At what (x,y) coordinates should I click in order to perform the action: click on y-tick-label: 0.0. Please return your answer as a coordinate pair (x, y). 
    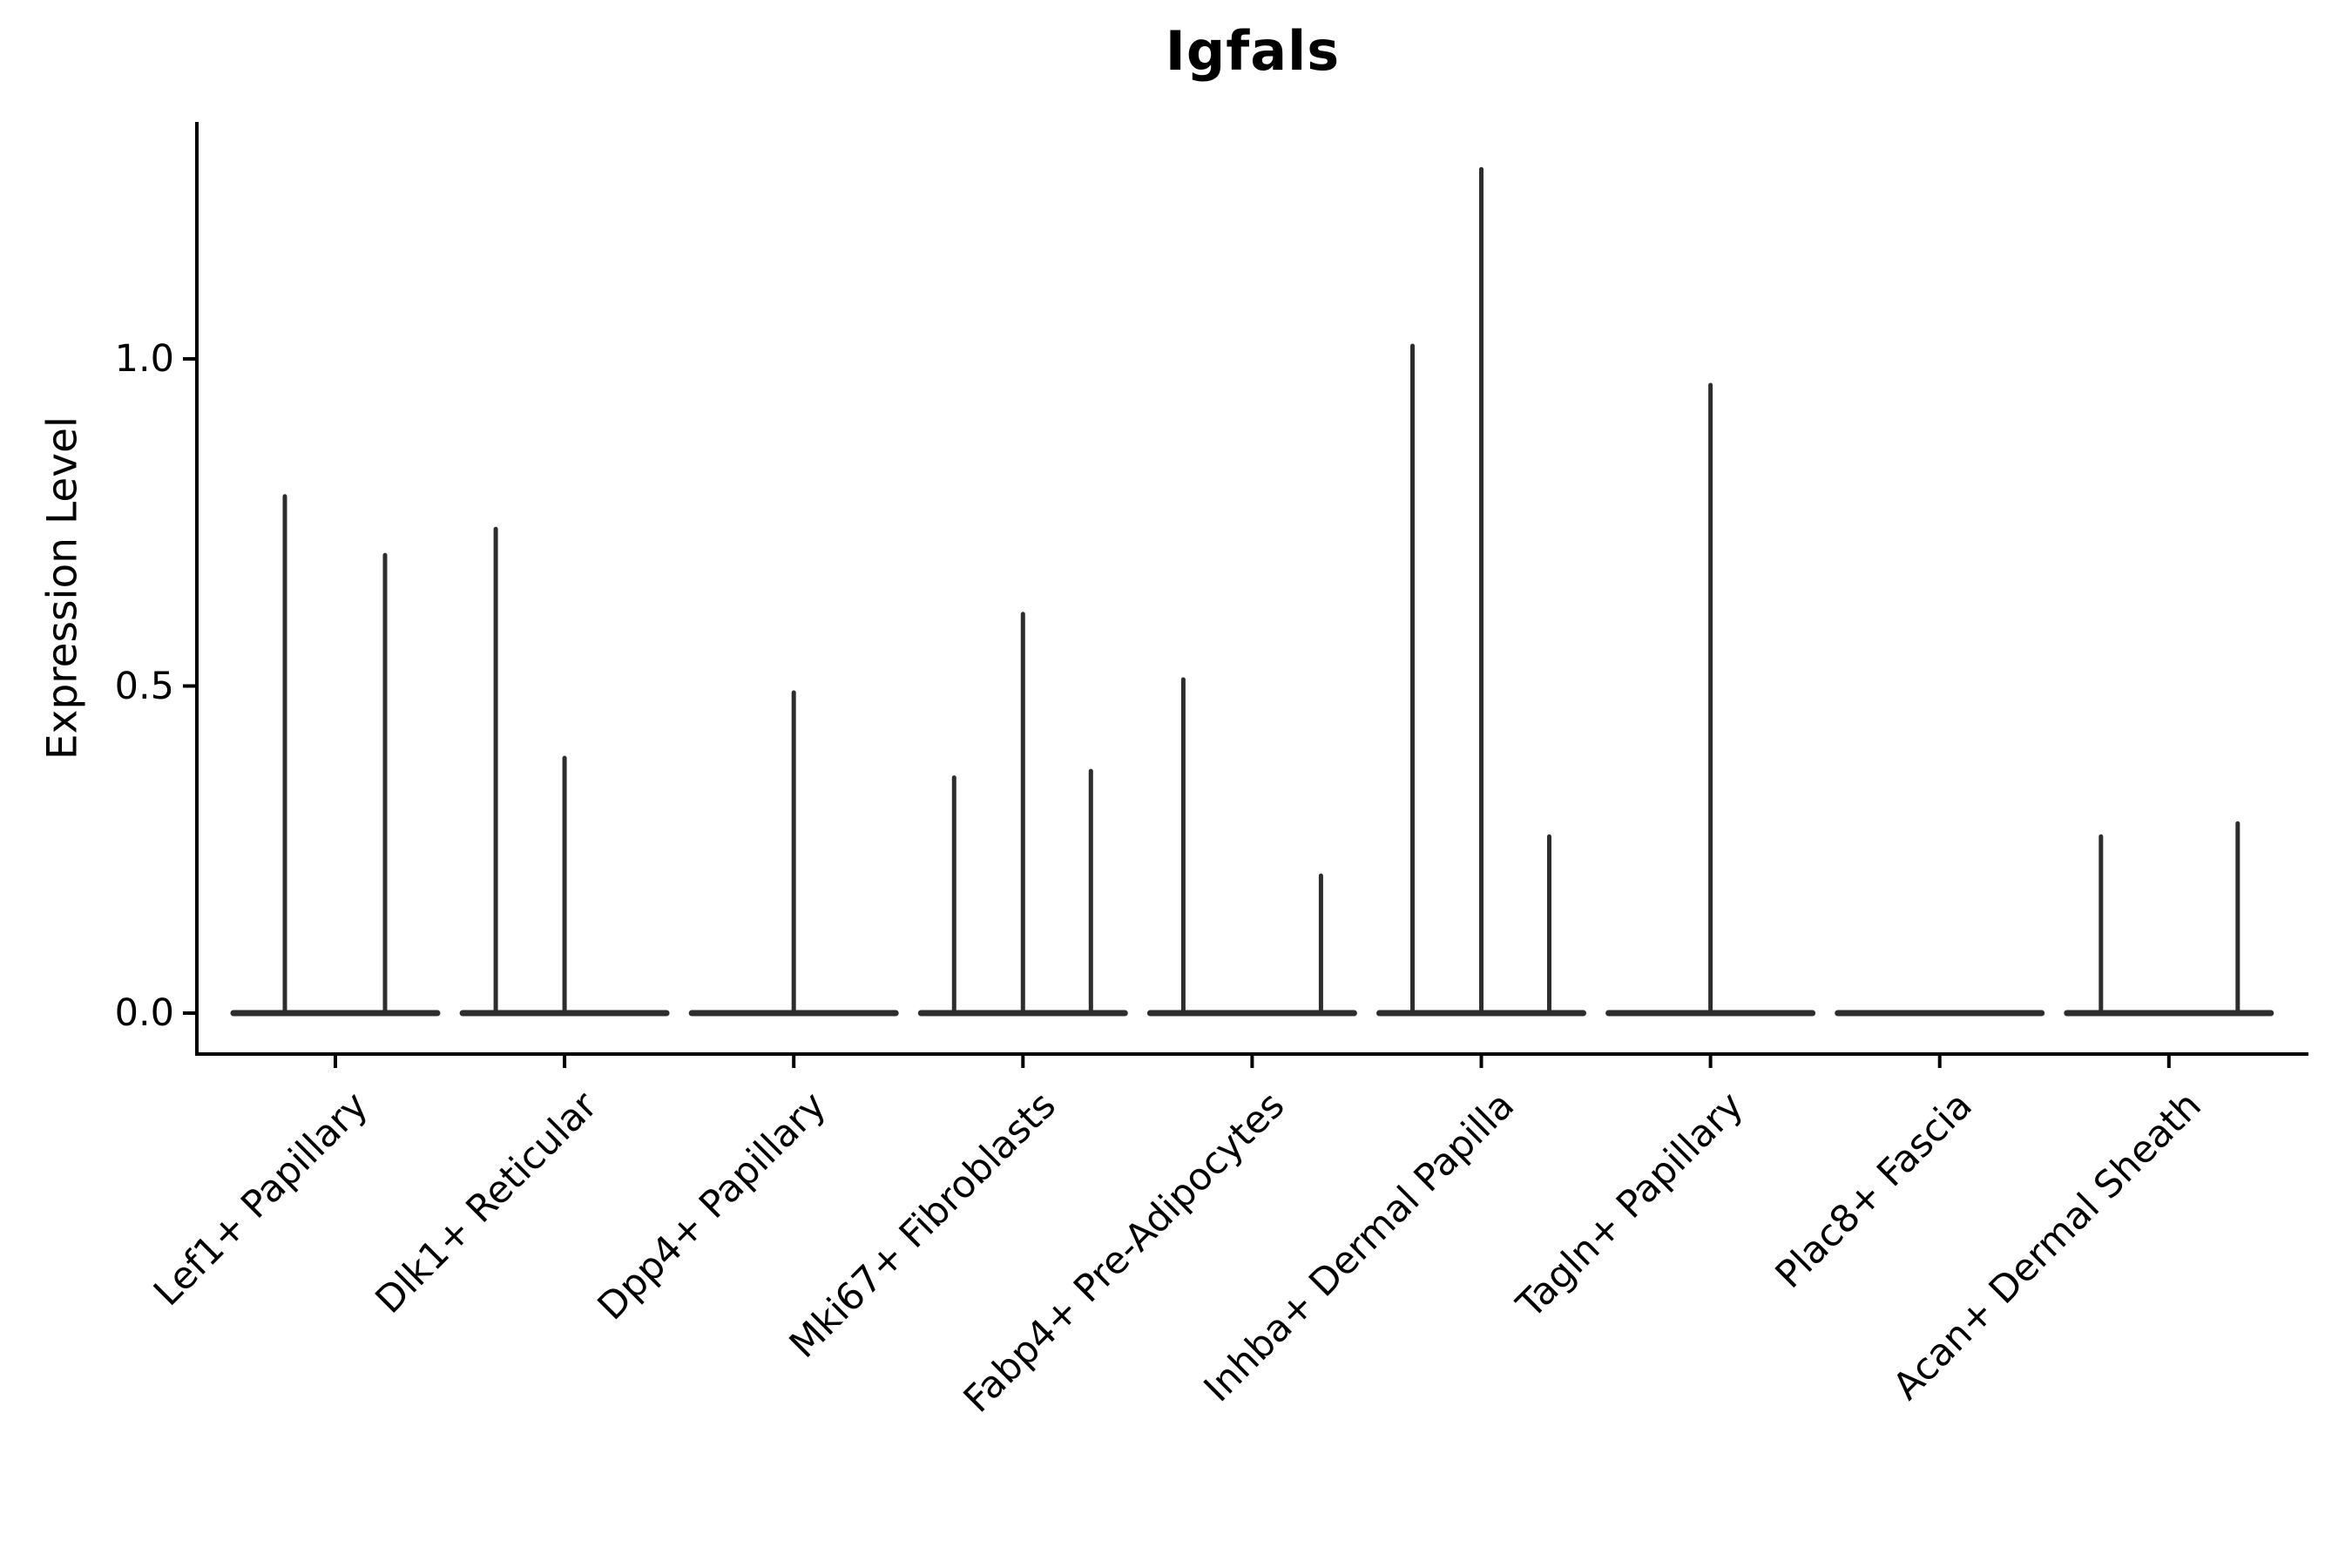
    Looking at the image, I should click on (144, 1013).